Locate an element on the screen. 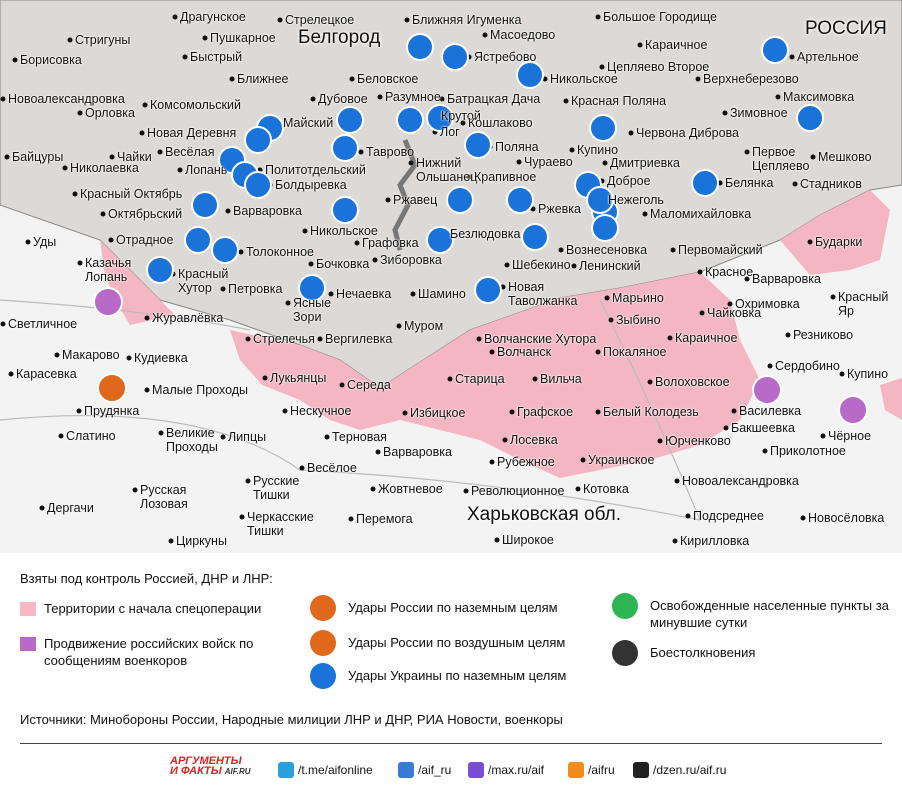  footer-link: /max.ru/aif is located at coordinates (506, 770).